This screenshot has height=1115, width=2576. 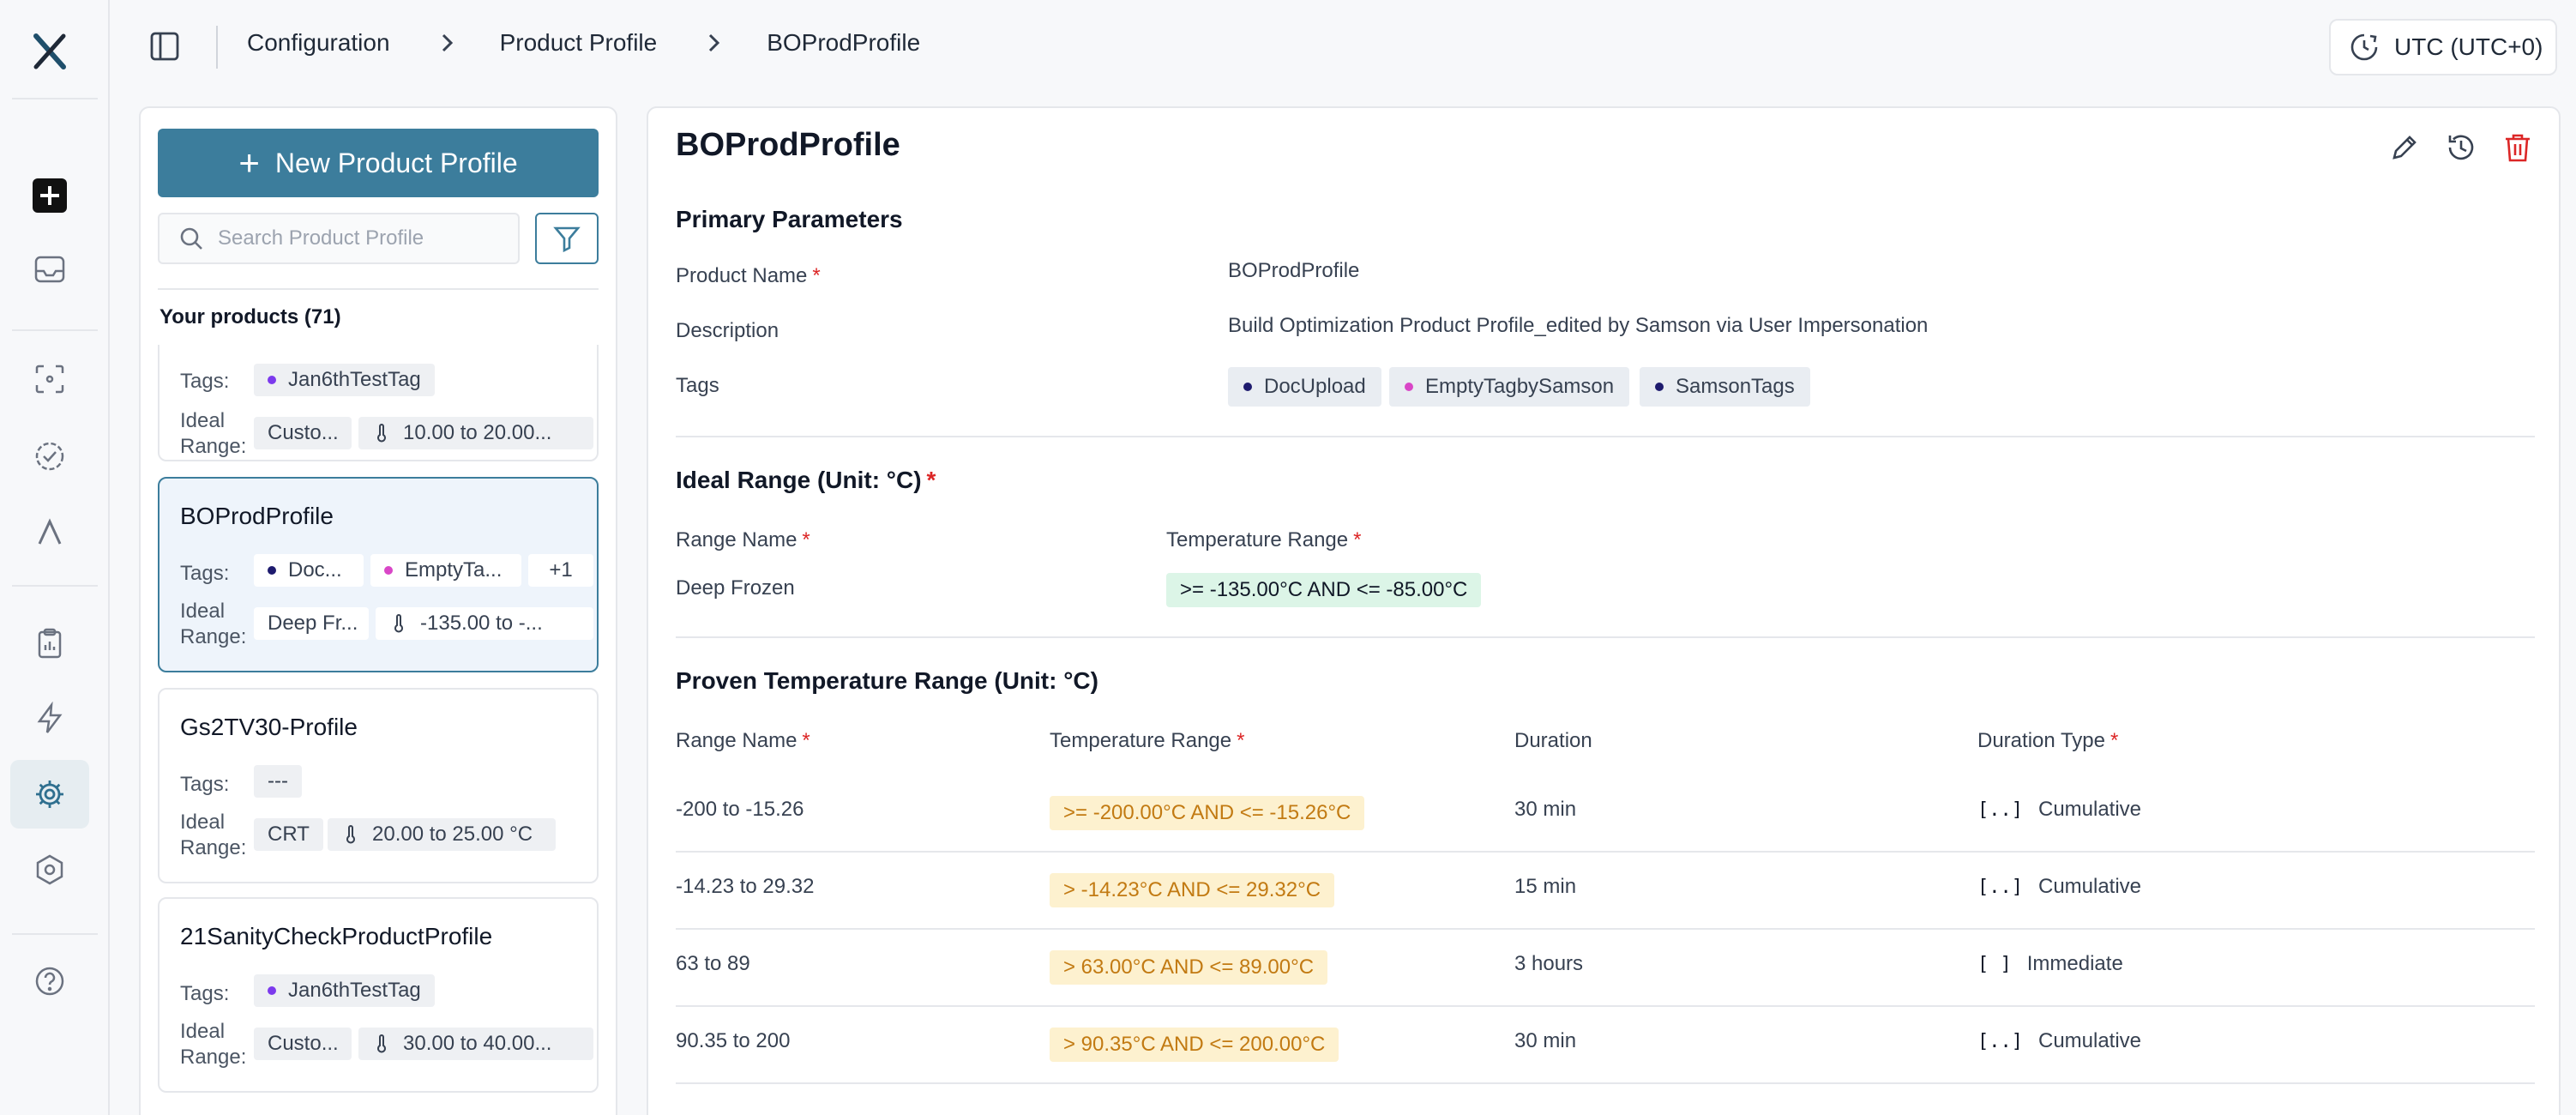 I want to click on plus-icon: +, so click(x=249, y=162).